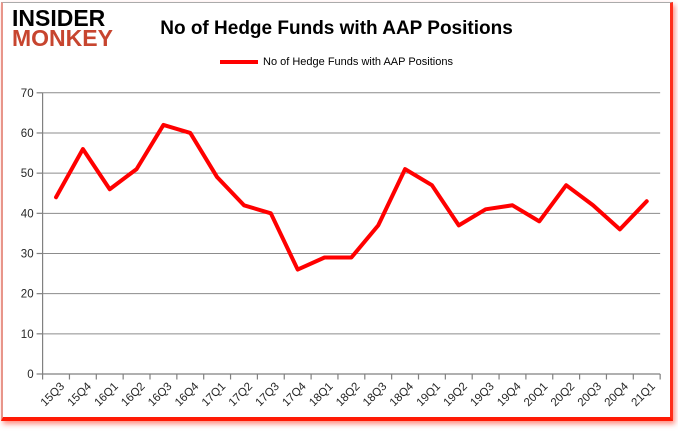 This screenshot has height=431, width=678. Describe the element at coordinates (294, 394) in the screenshot. I see `x-axis-tick-label: 17Q4` at that location.